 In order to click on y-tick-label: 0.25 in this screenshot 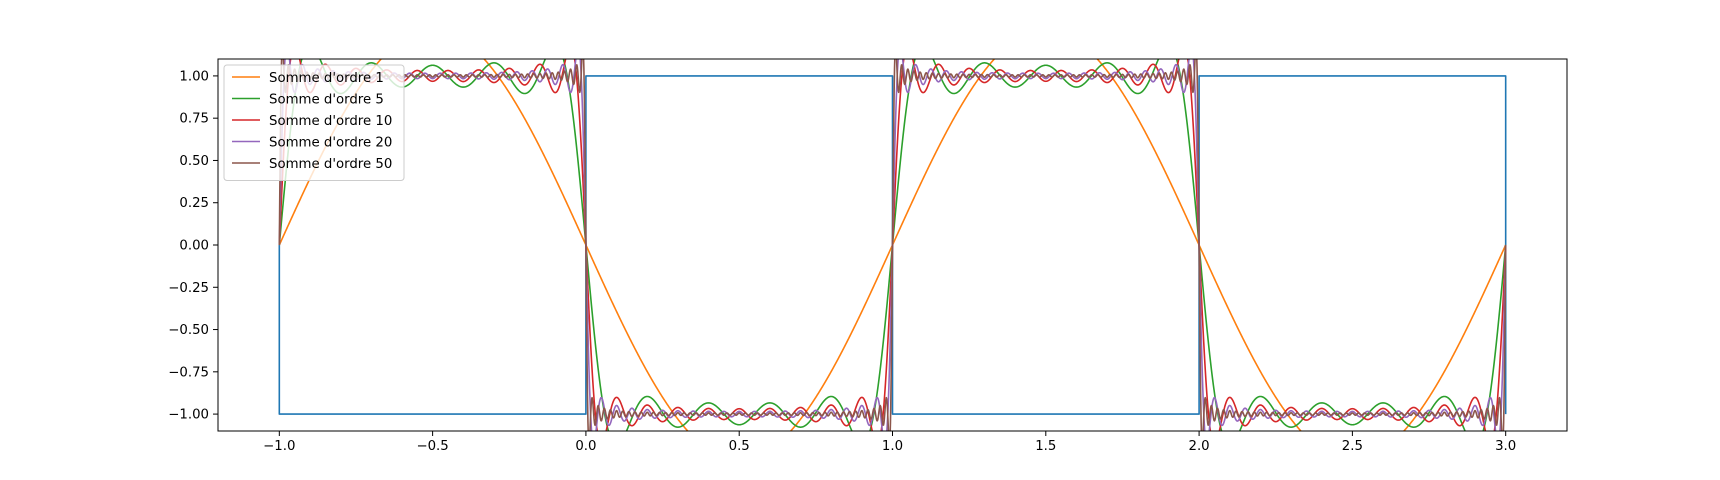, I will do `click(194, 203)`.